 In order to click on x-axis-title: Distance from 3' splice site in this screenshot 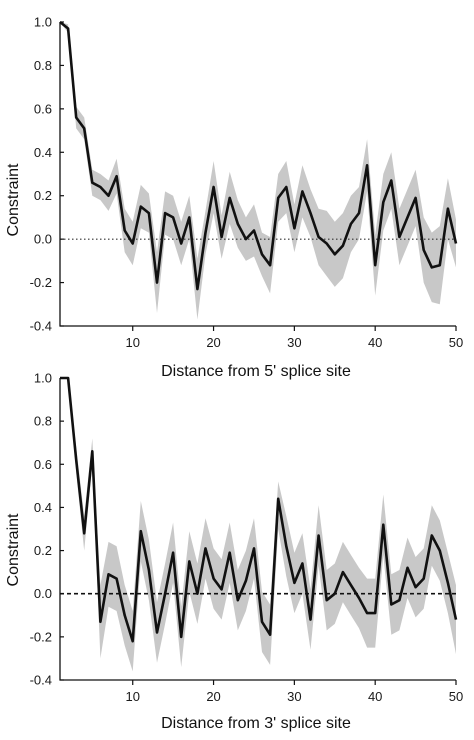, I will do `click(256, 723)`.